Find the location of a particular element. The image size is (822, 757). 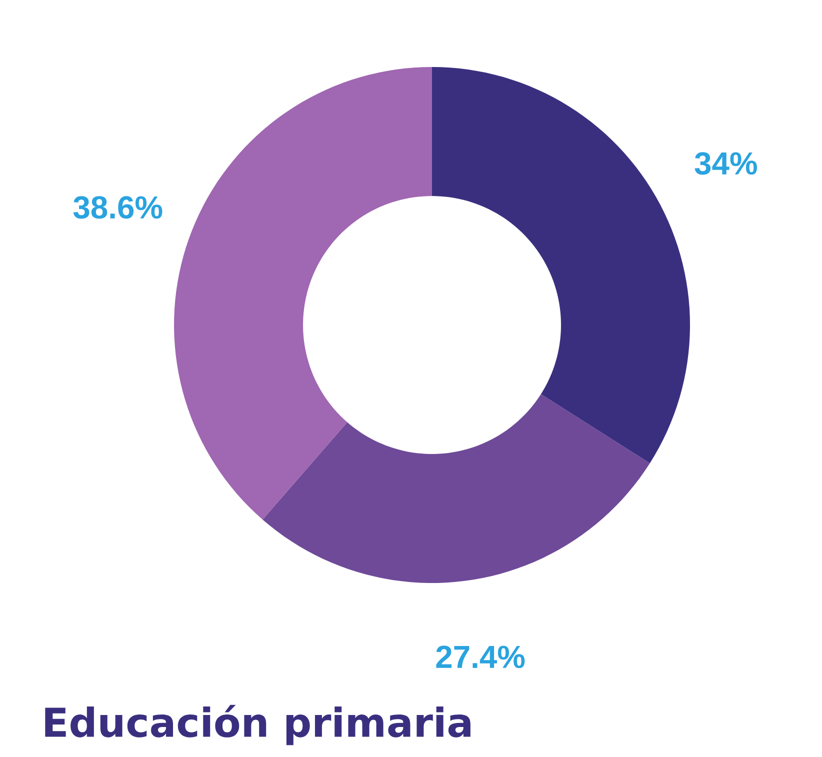

data-label: 34% is located at coordinates (725, 163).